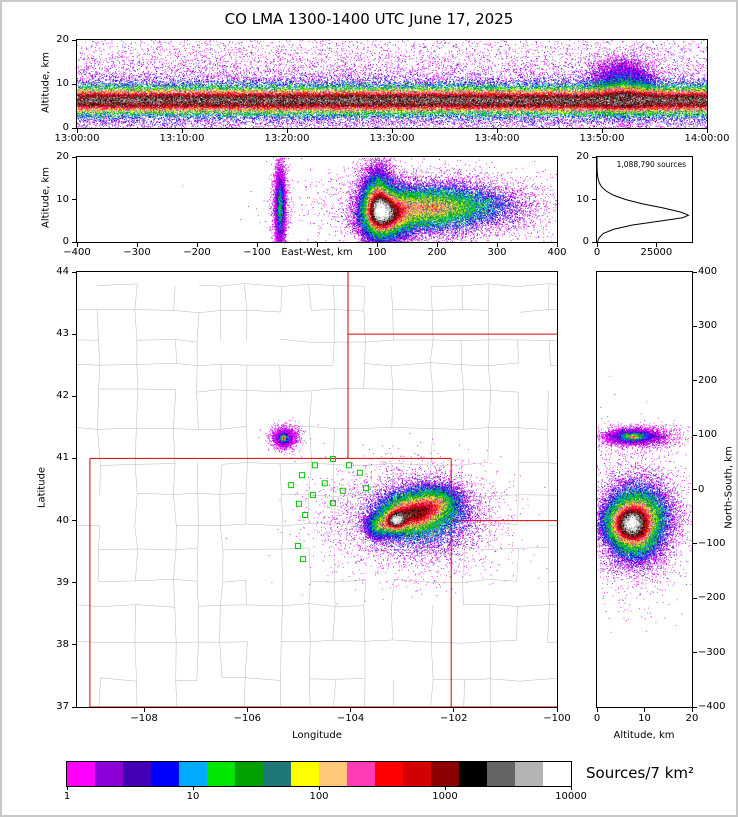 This screenshot has height=817, width=738. What do you see at coordinates (712, 706) in the screenshot?
I see `y-tick-label: −400` at bounding box center [712, 706].